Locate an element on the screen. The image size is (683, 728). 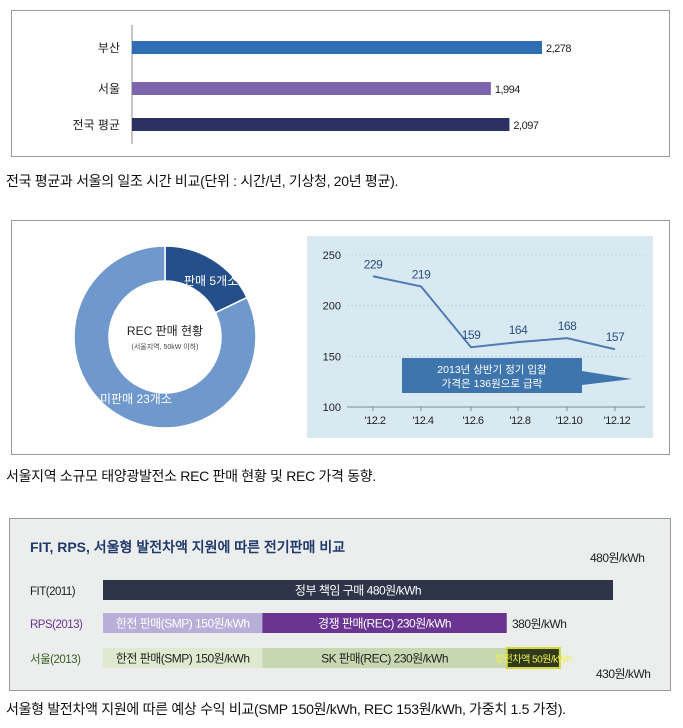
line-data-label: 219 is located at coordinates (421, 274).